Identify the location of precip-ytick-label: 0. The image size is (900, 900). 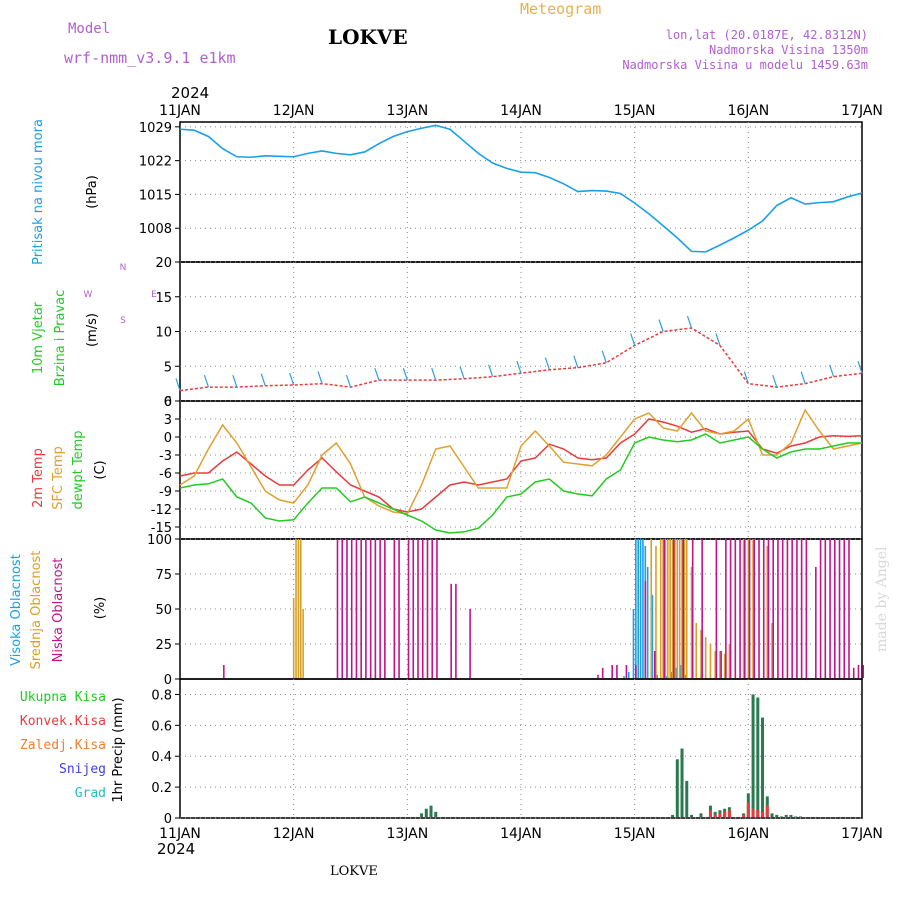
(168, 819).